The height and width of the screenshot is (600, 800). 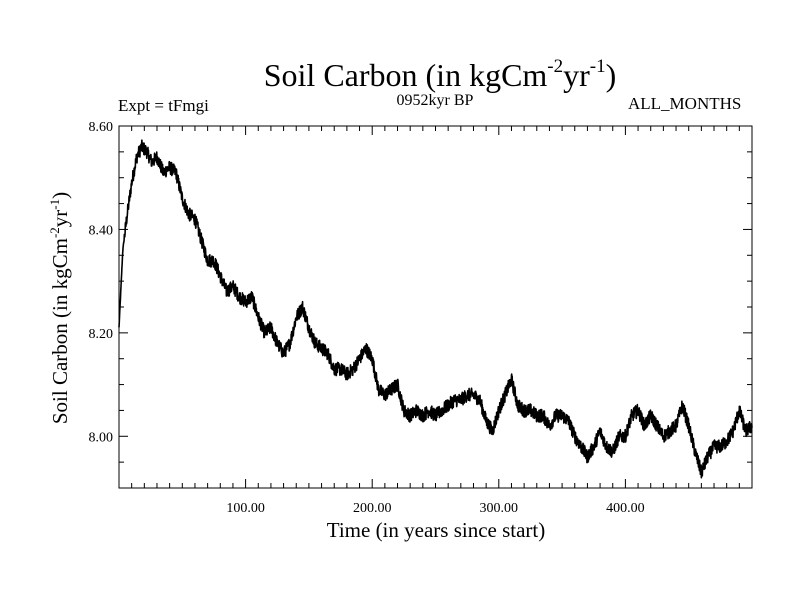 What do you see at coordinates (436, 530) in the screenshot?
I see `x-axis-label: Time (in years since start)` at bounding box center [436, 530].